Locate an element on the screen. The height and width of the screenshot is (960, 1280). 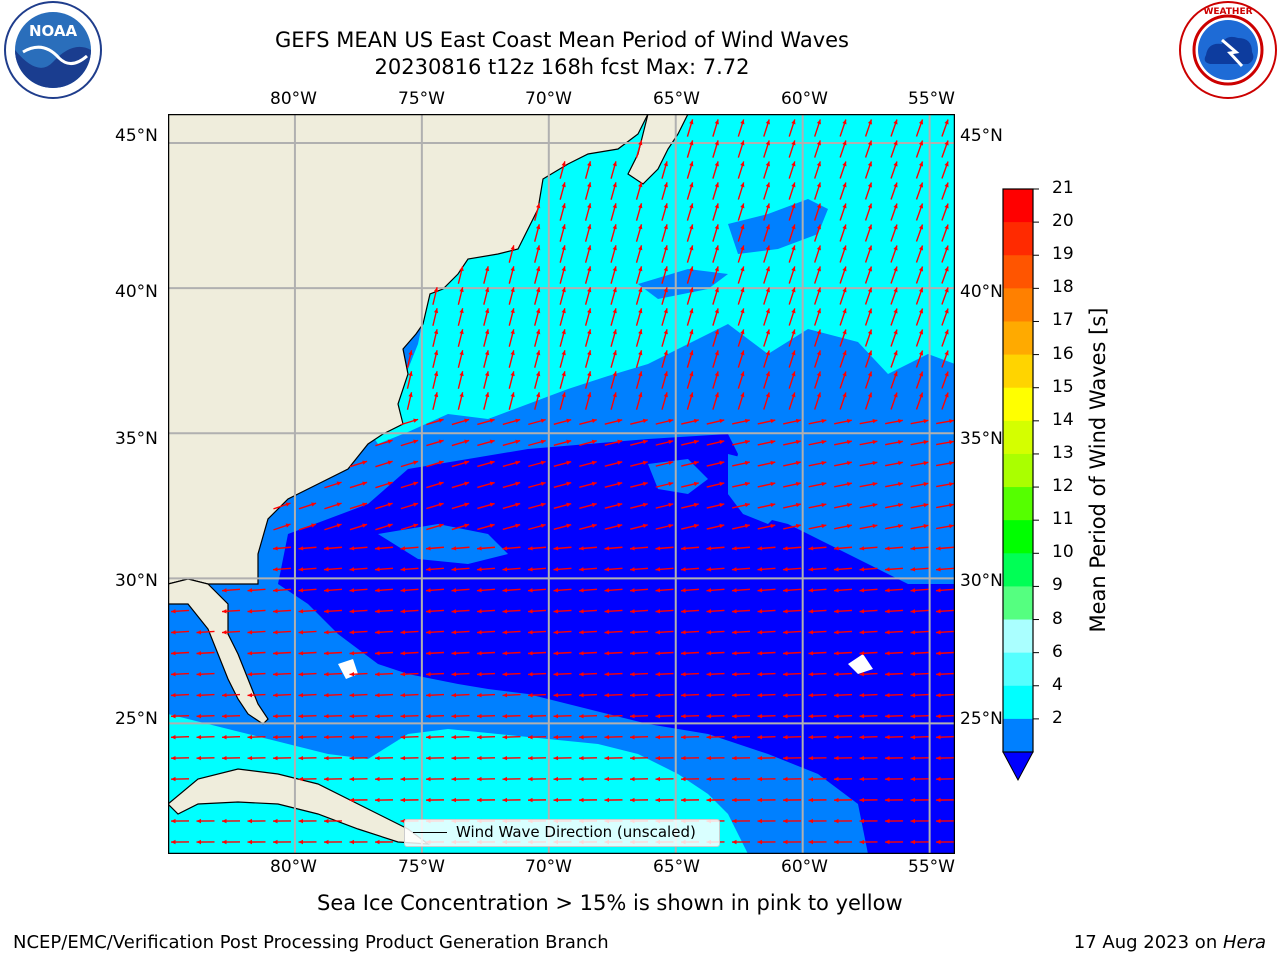
footer-right: 17 Aug 2023 on Hera is located at coordinates (1170, 942).